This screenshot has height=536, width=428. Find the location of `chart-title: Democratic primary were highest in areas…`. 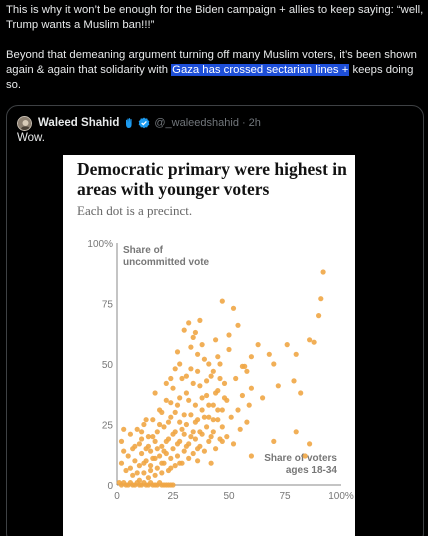

chart-title: Democratic primary were highest in areas… is located at coordinates (212, 179).